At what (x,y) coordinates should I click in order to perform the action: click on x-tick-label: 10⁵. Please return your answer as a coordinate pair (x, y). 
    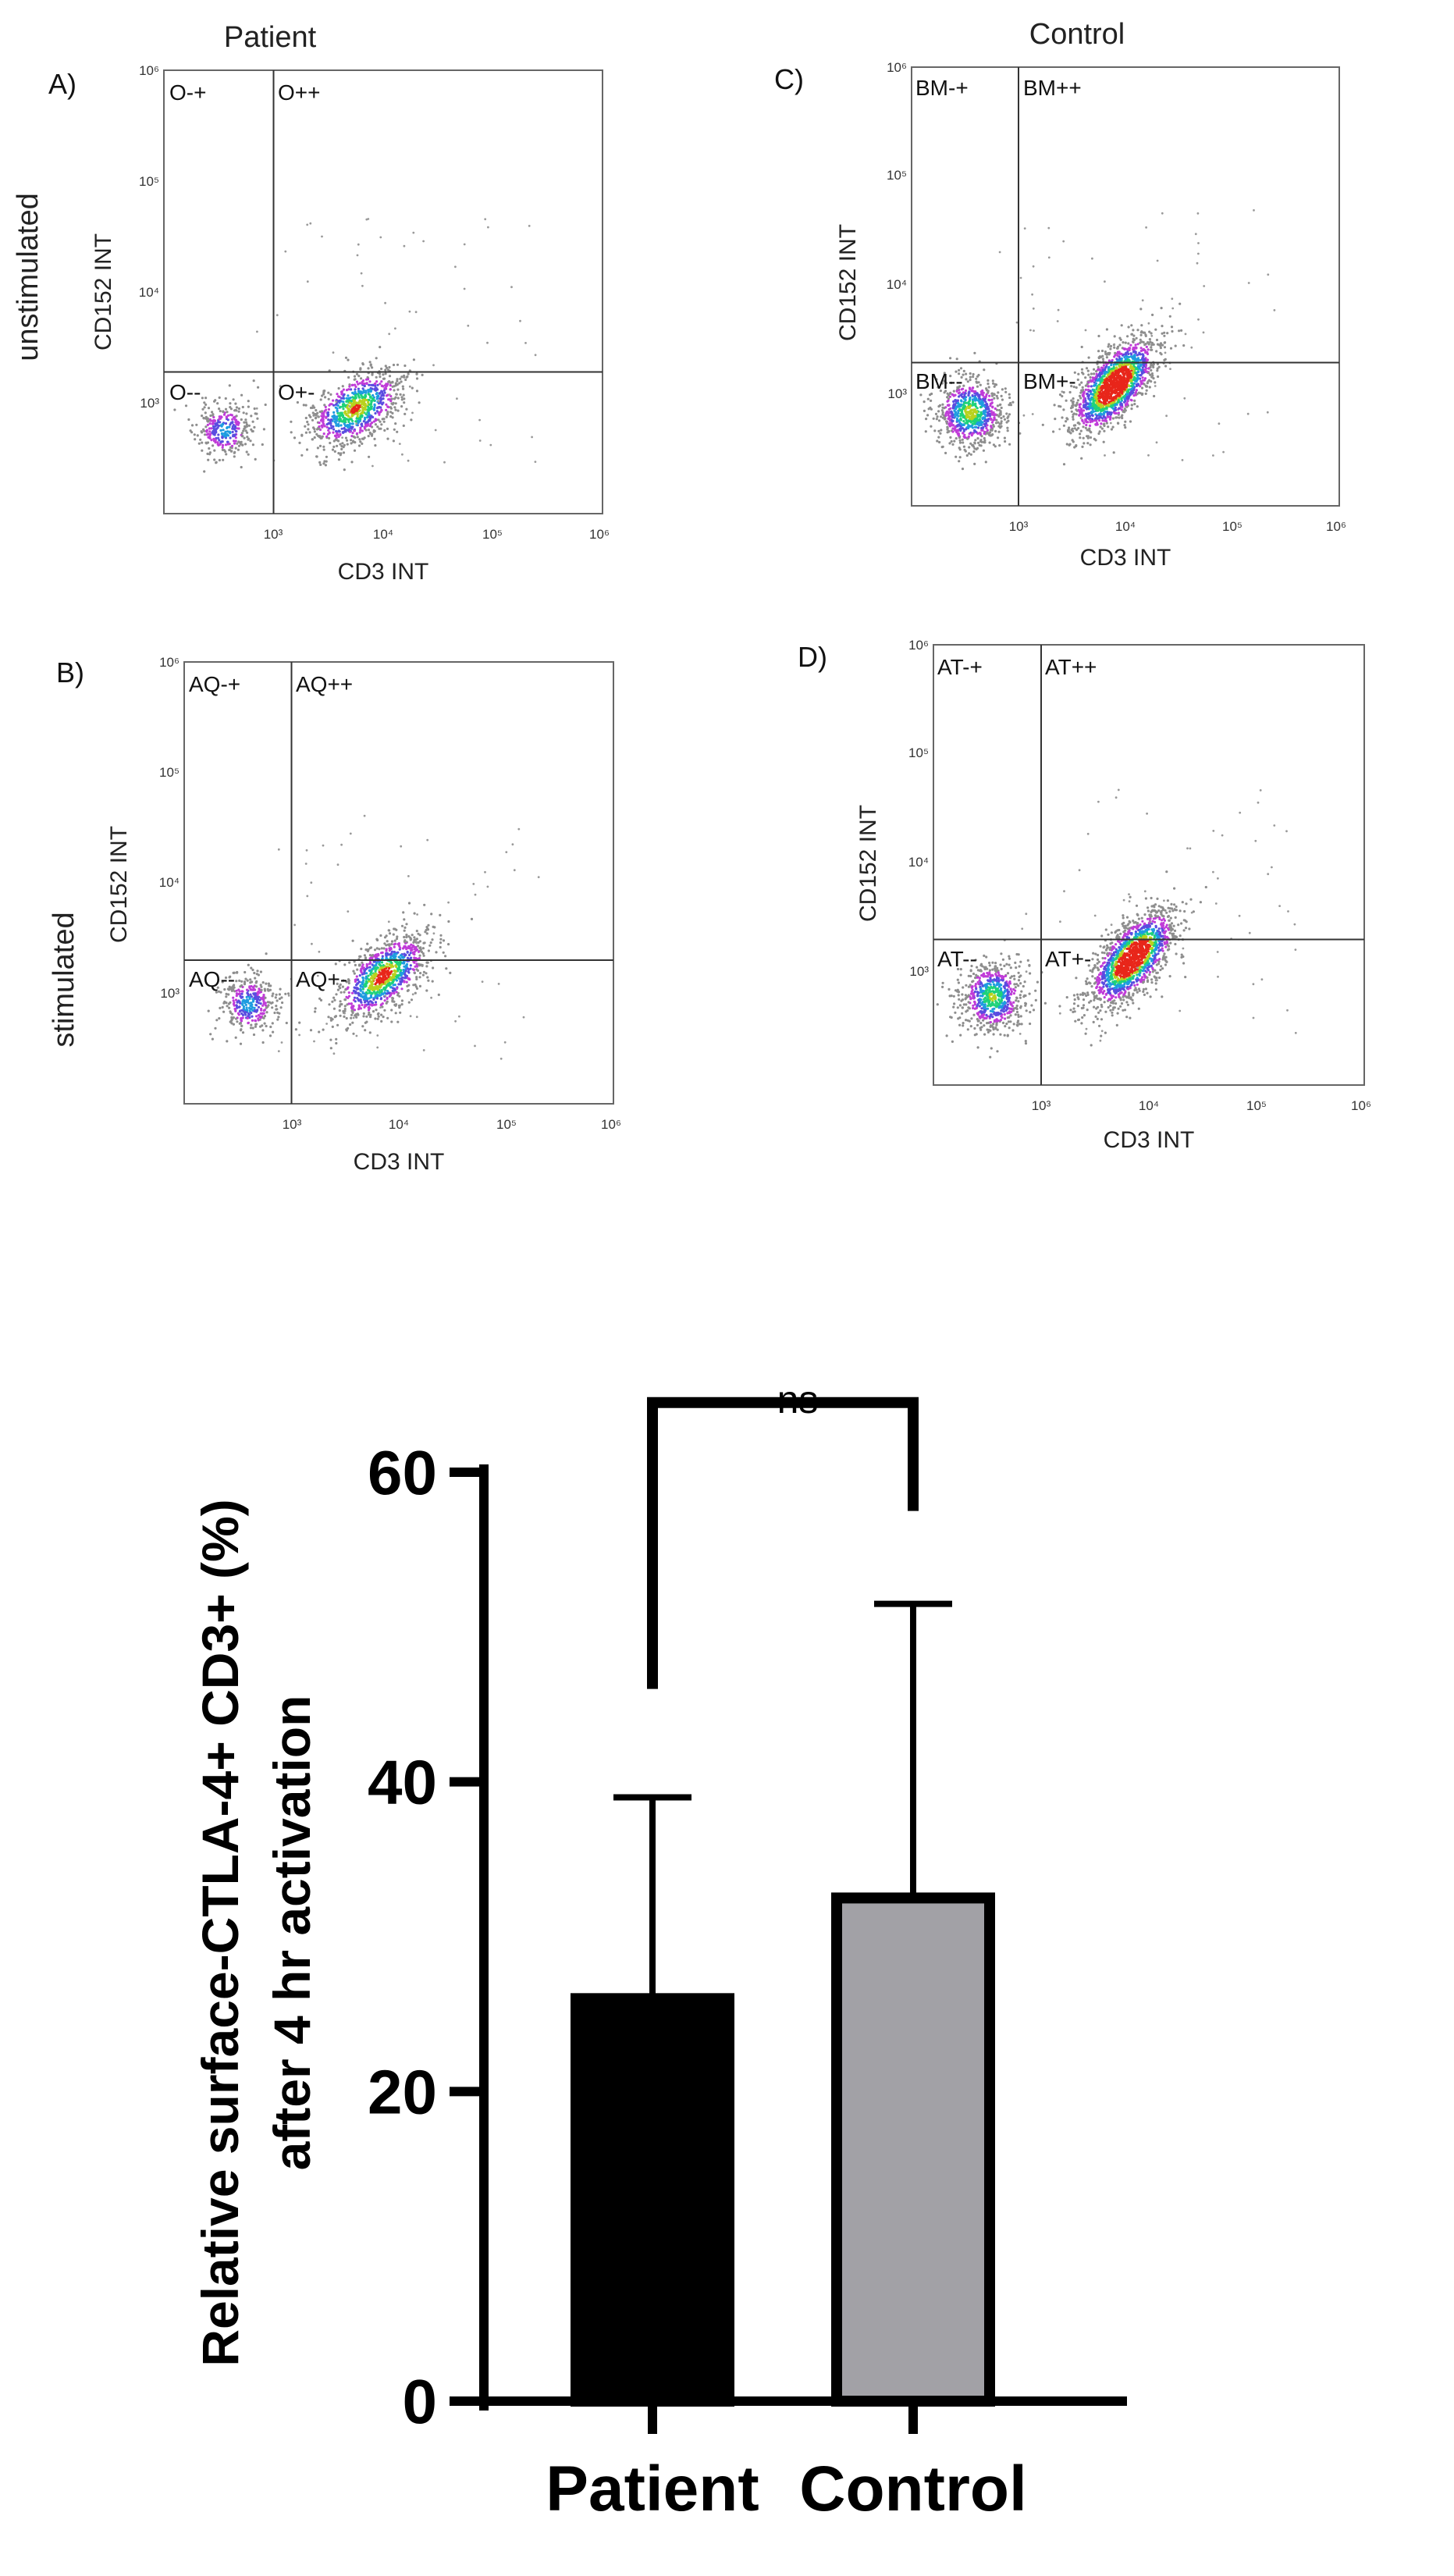
    Looking at the image, I should click on (506, 1124).